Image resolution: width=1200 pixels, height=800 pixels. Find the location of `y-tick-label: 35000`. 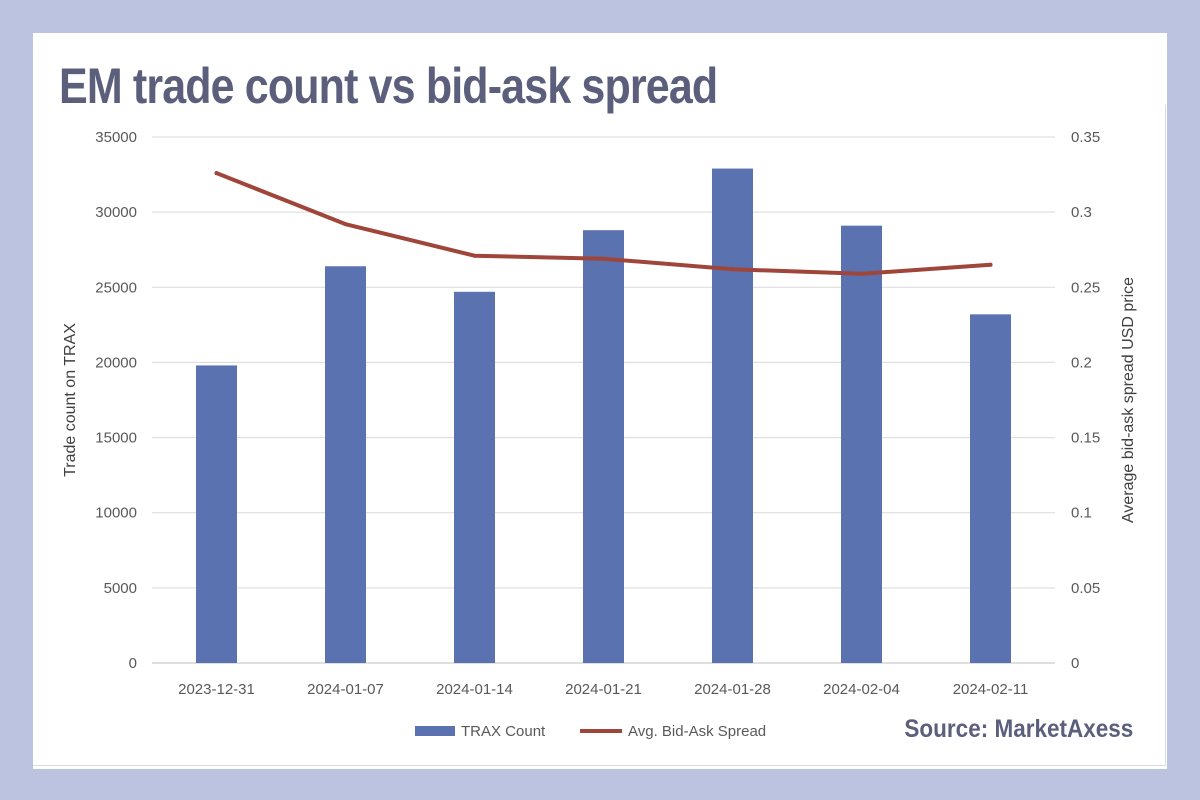

y-tick-label: 35000 is located at coordinates (116, 137).